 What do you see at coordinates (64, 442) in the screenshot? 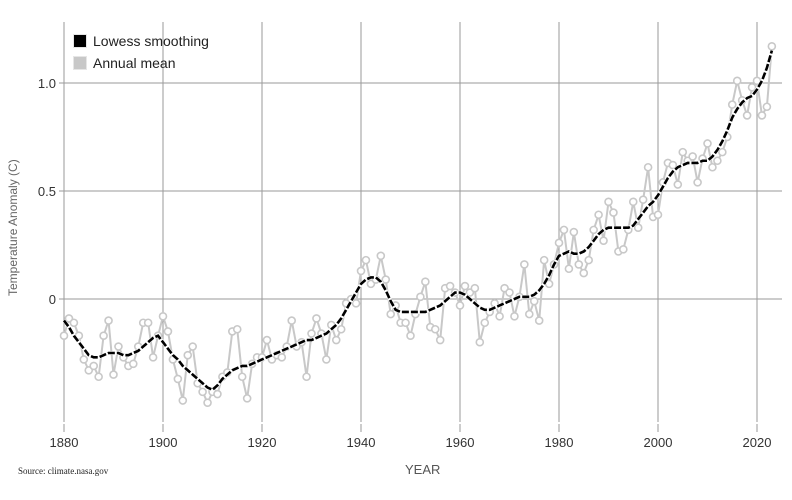
I see `x-tick-label: 1880` at bounding box center [64, 442].